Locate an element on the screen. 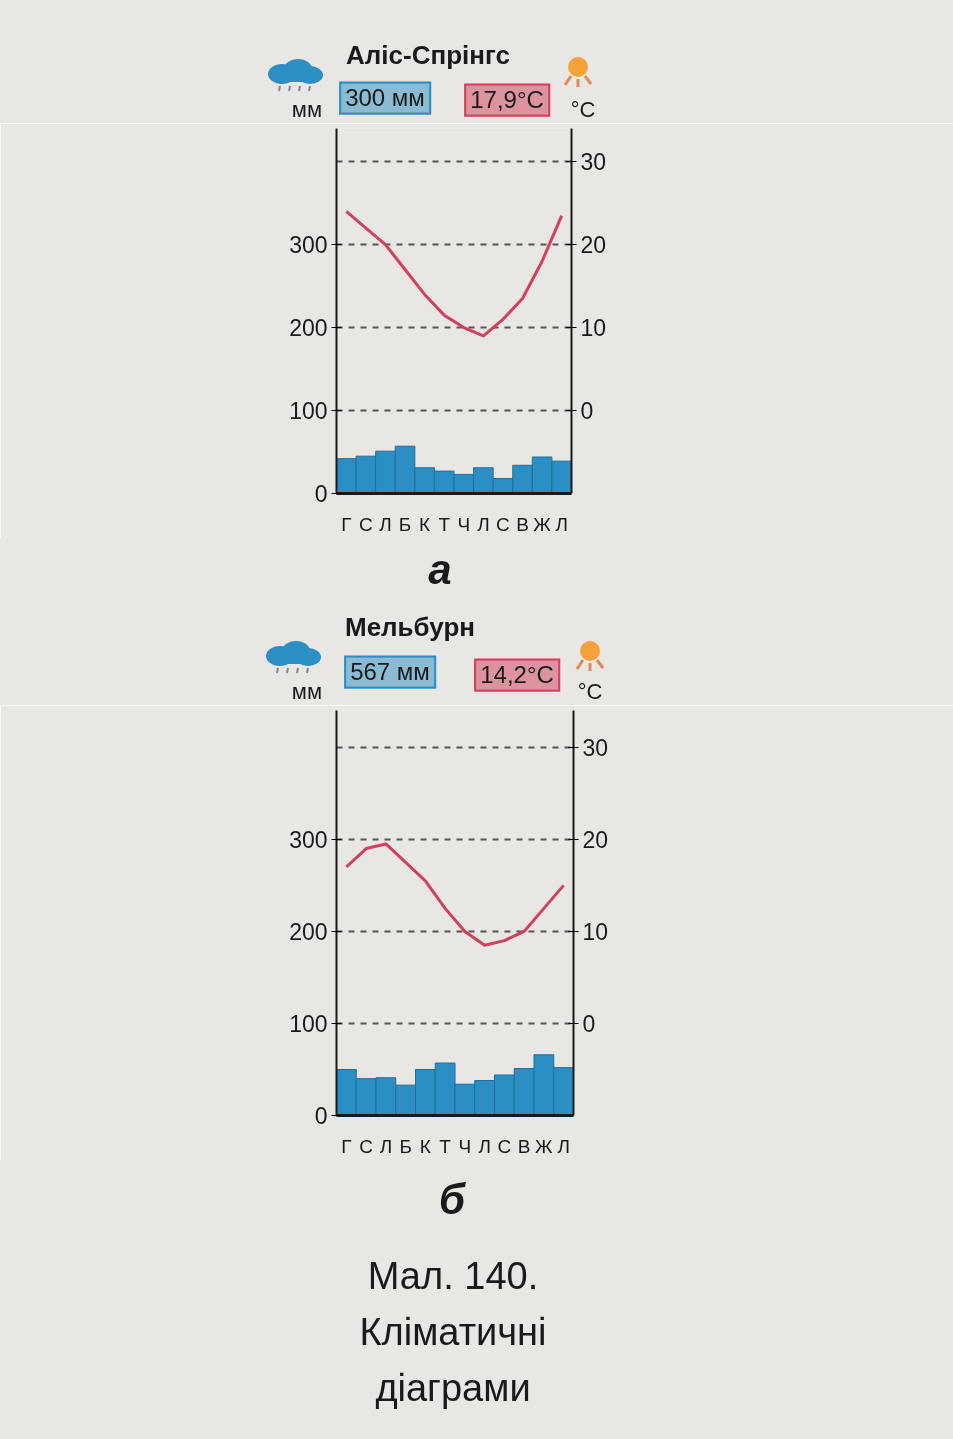 The height and width of the screenshot is (1439, 953). text: 17,9°C is located at coordinates (507, 100).